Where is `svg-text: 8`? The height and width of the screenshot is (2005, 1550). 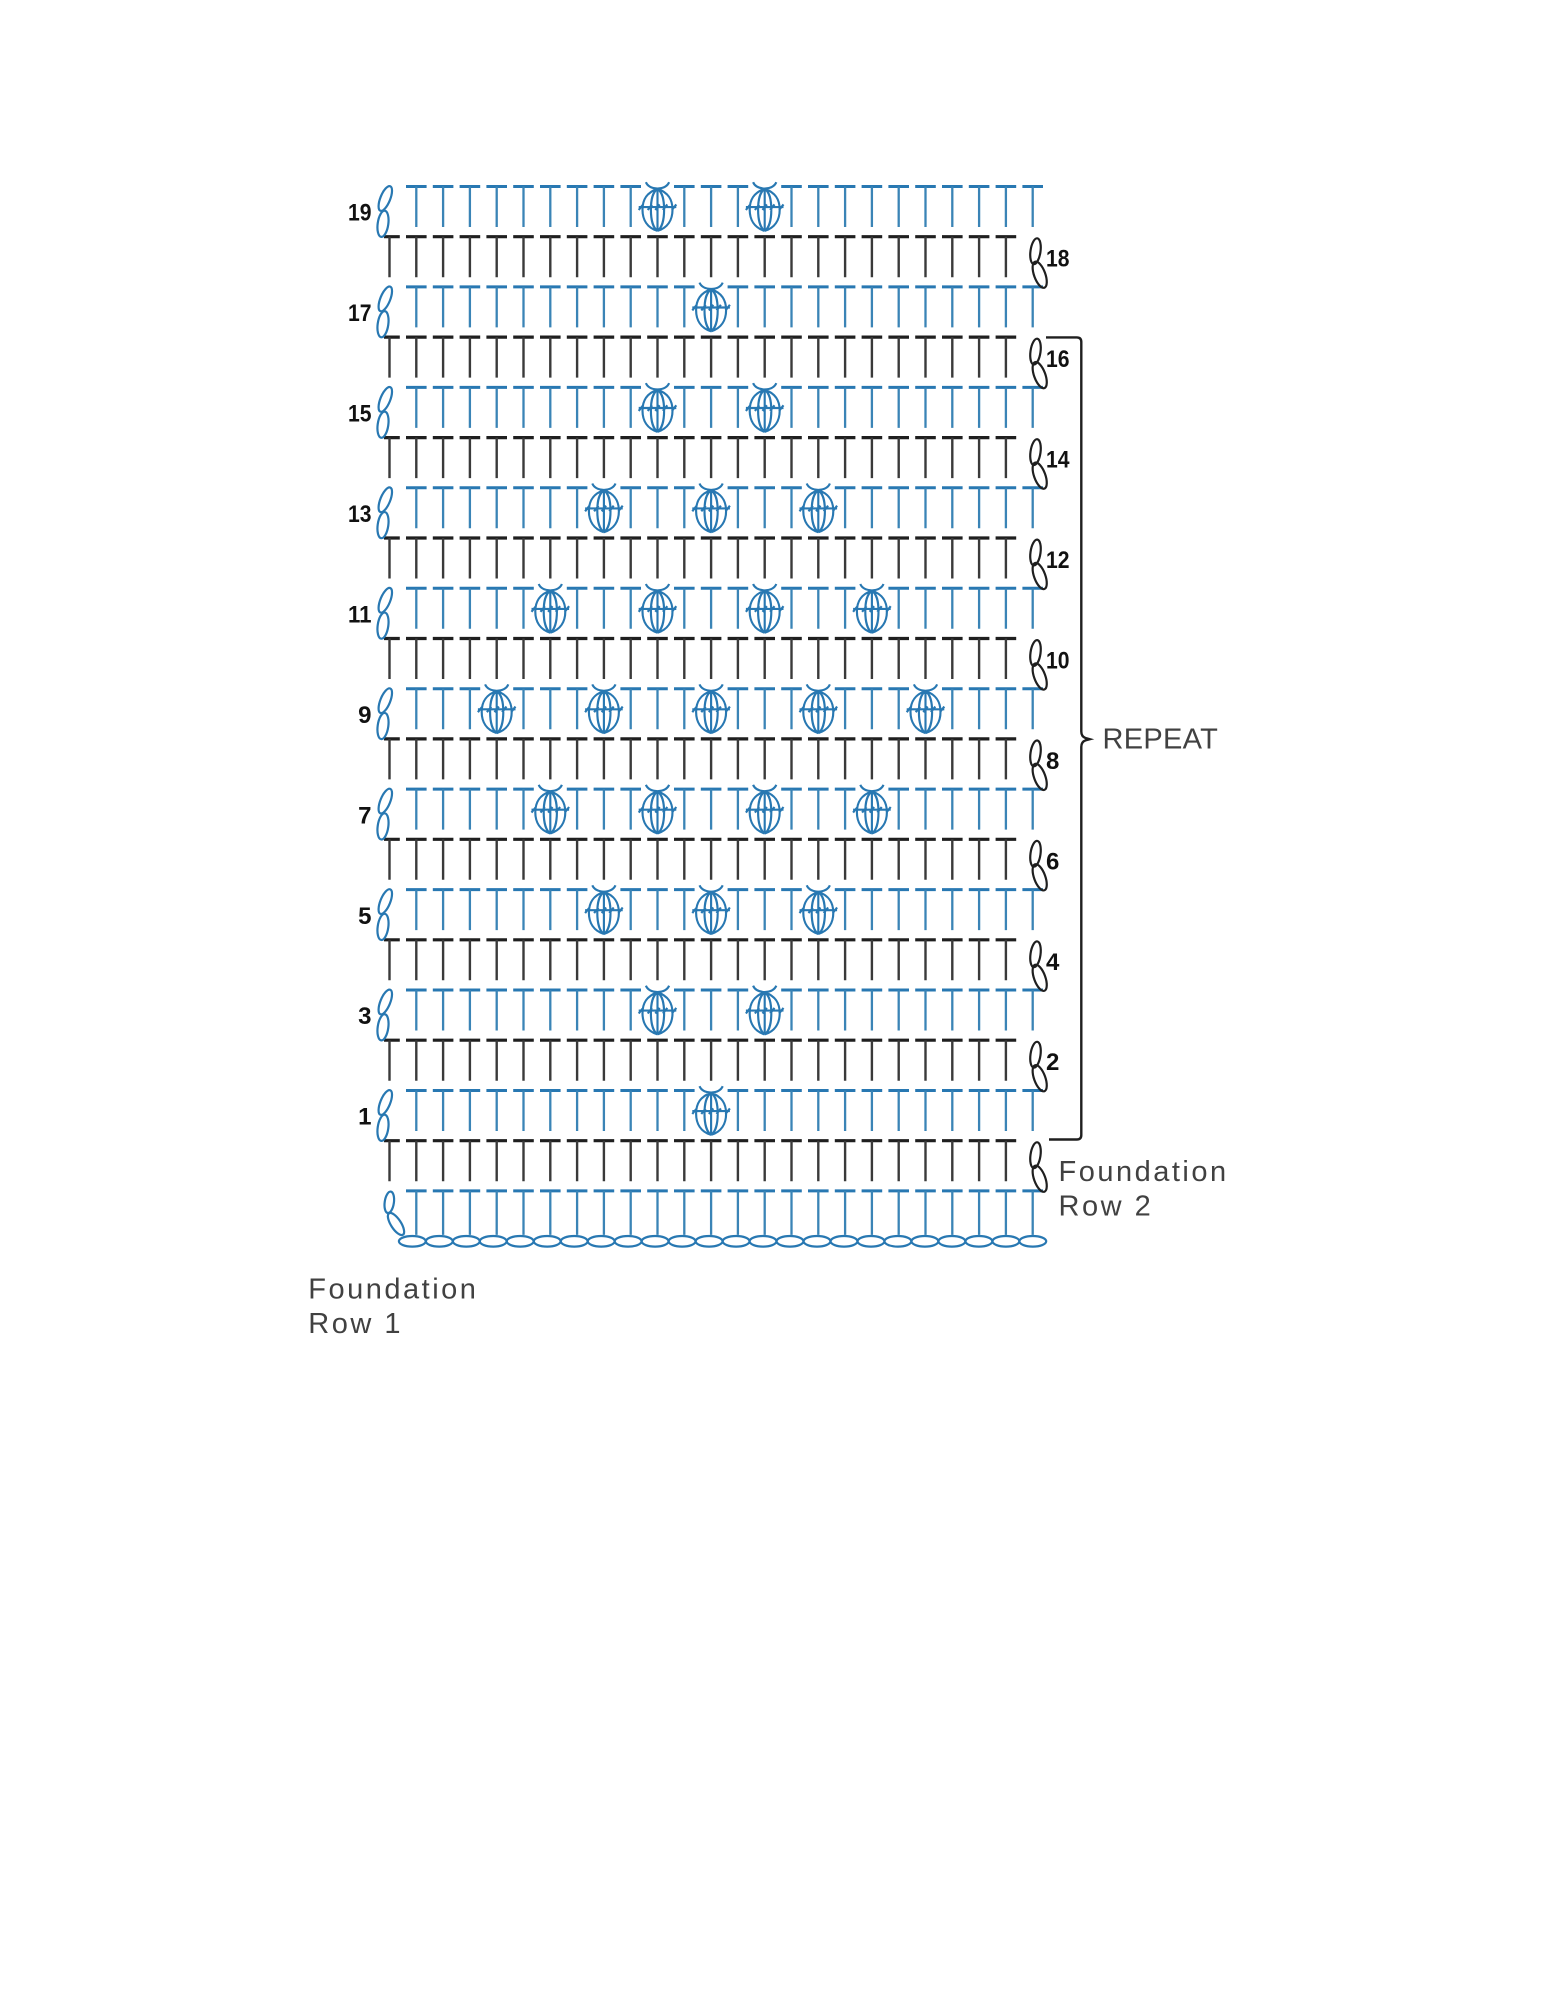
svg-text: 8 is located at coordinates (1052, 761).